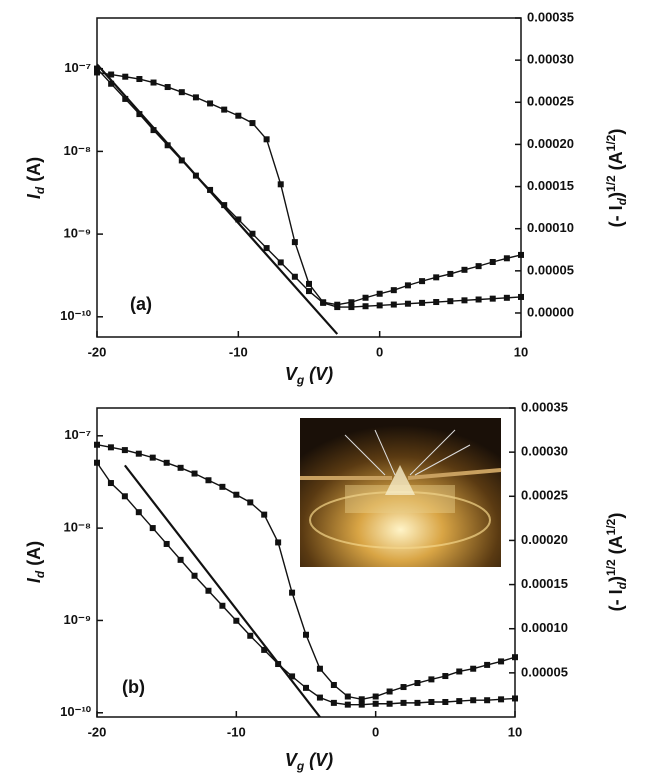 Image resolution: width=651 pixels, height=774 pixels. I want to click on y-tick-label: 10⁻¹⁰, so click(76, 711).